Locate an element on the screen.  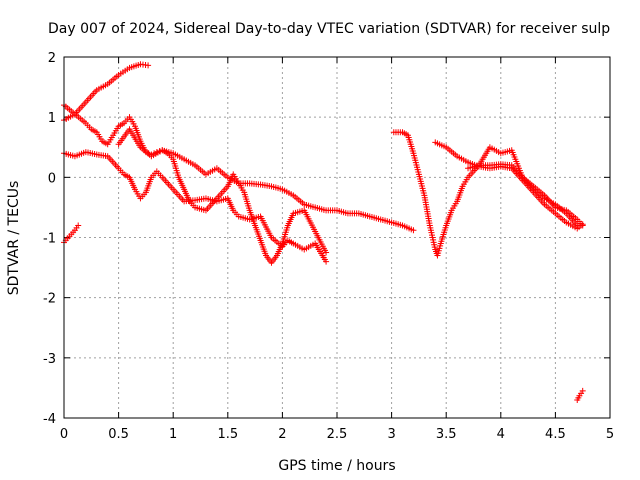
y-tick-label: -4 is located at coordinates (49, 419).